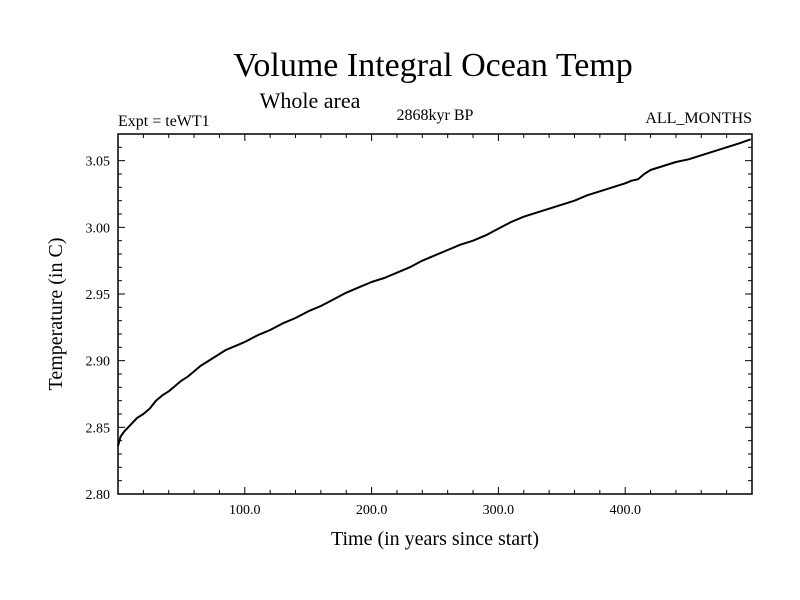 The image size is (800, 600). What do you see at coordinates (698, 118) in the screenshot?
I see `months-label: ALL_MONTHS` at bounding box center [698, 118].